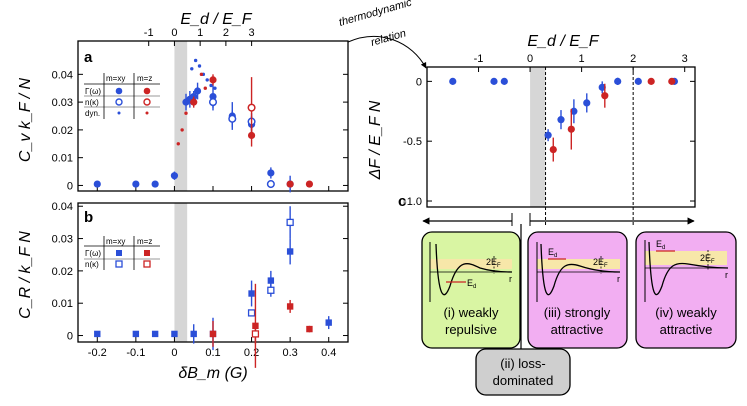  Describe the element at coordinates (660, 245) in the screenshot. I see `regime-iv-ed-label: Ed` at that location.